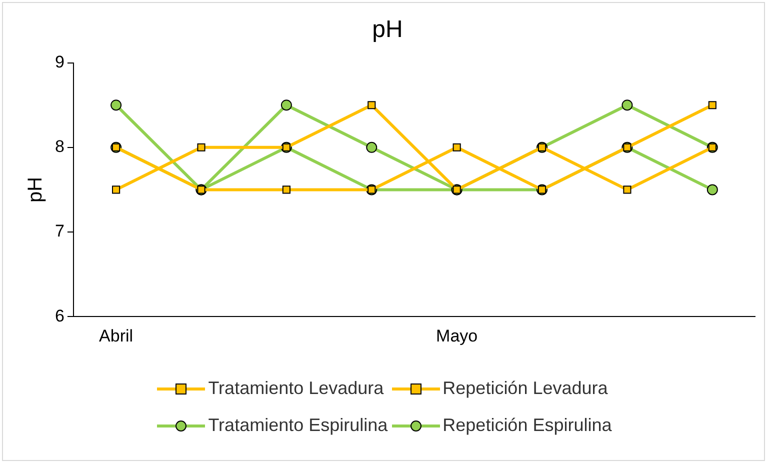  I want to click on y-tick-label: 6, so click(59, 316).